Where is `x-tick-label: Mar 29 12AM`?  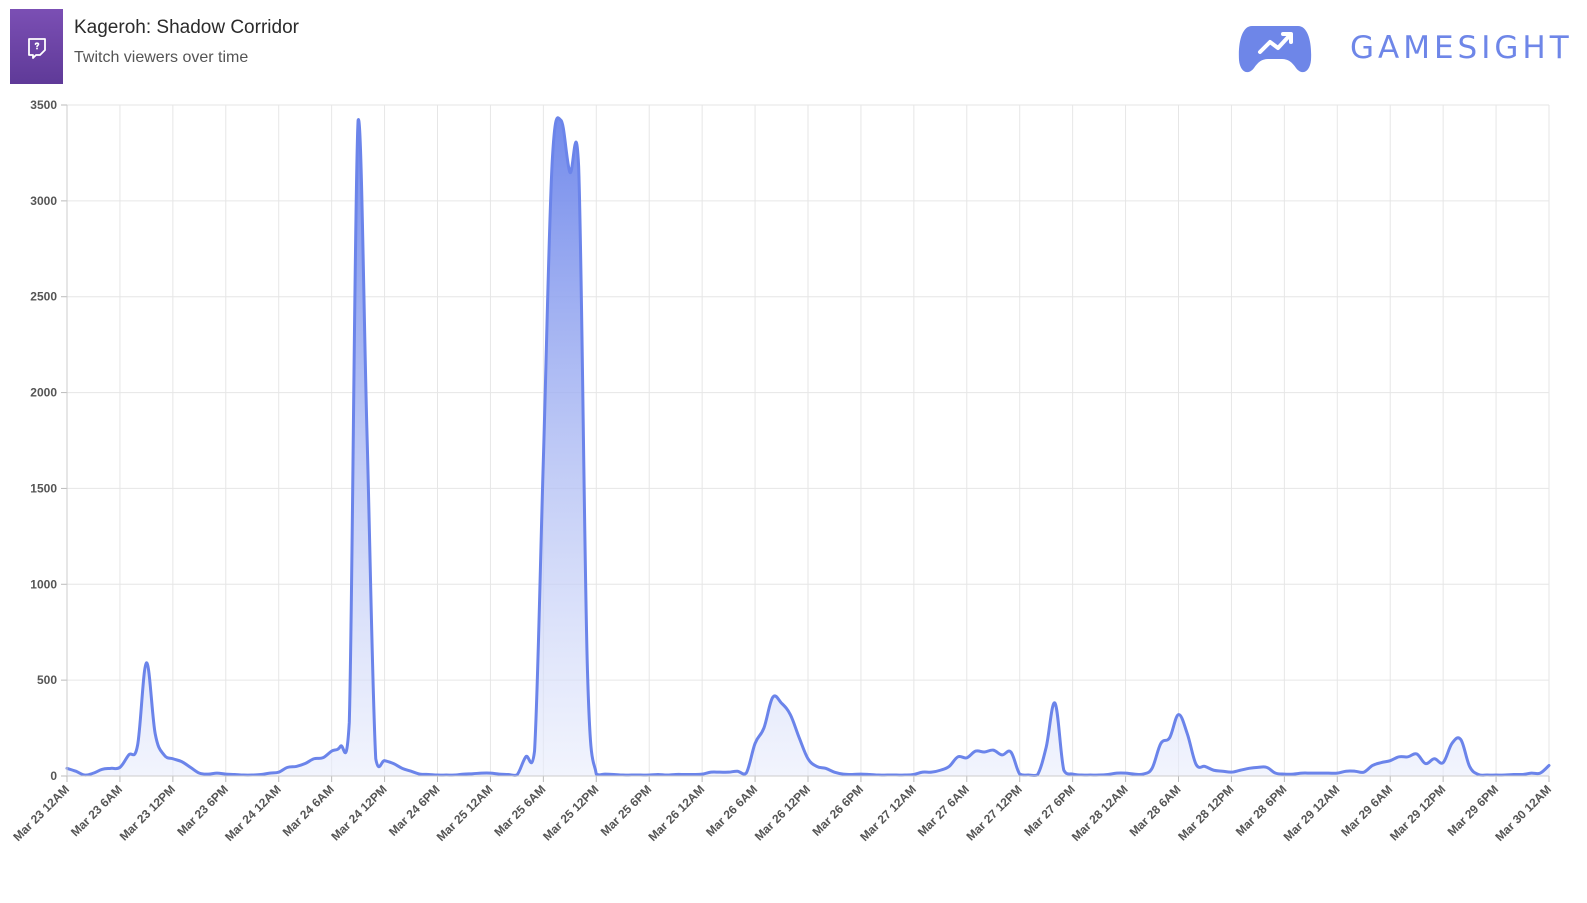 x-tick-label: Mar 29 12AM is located at coordinates (1312, 813).